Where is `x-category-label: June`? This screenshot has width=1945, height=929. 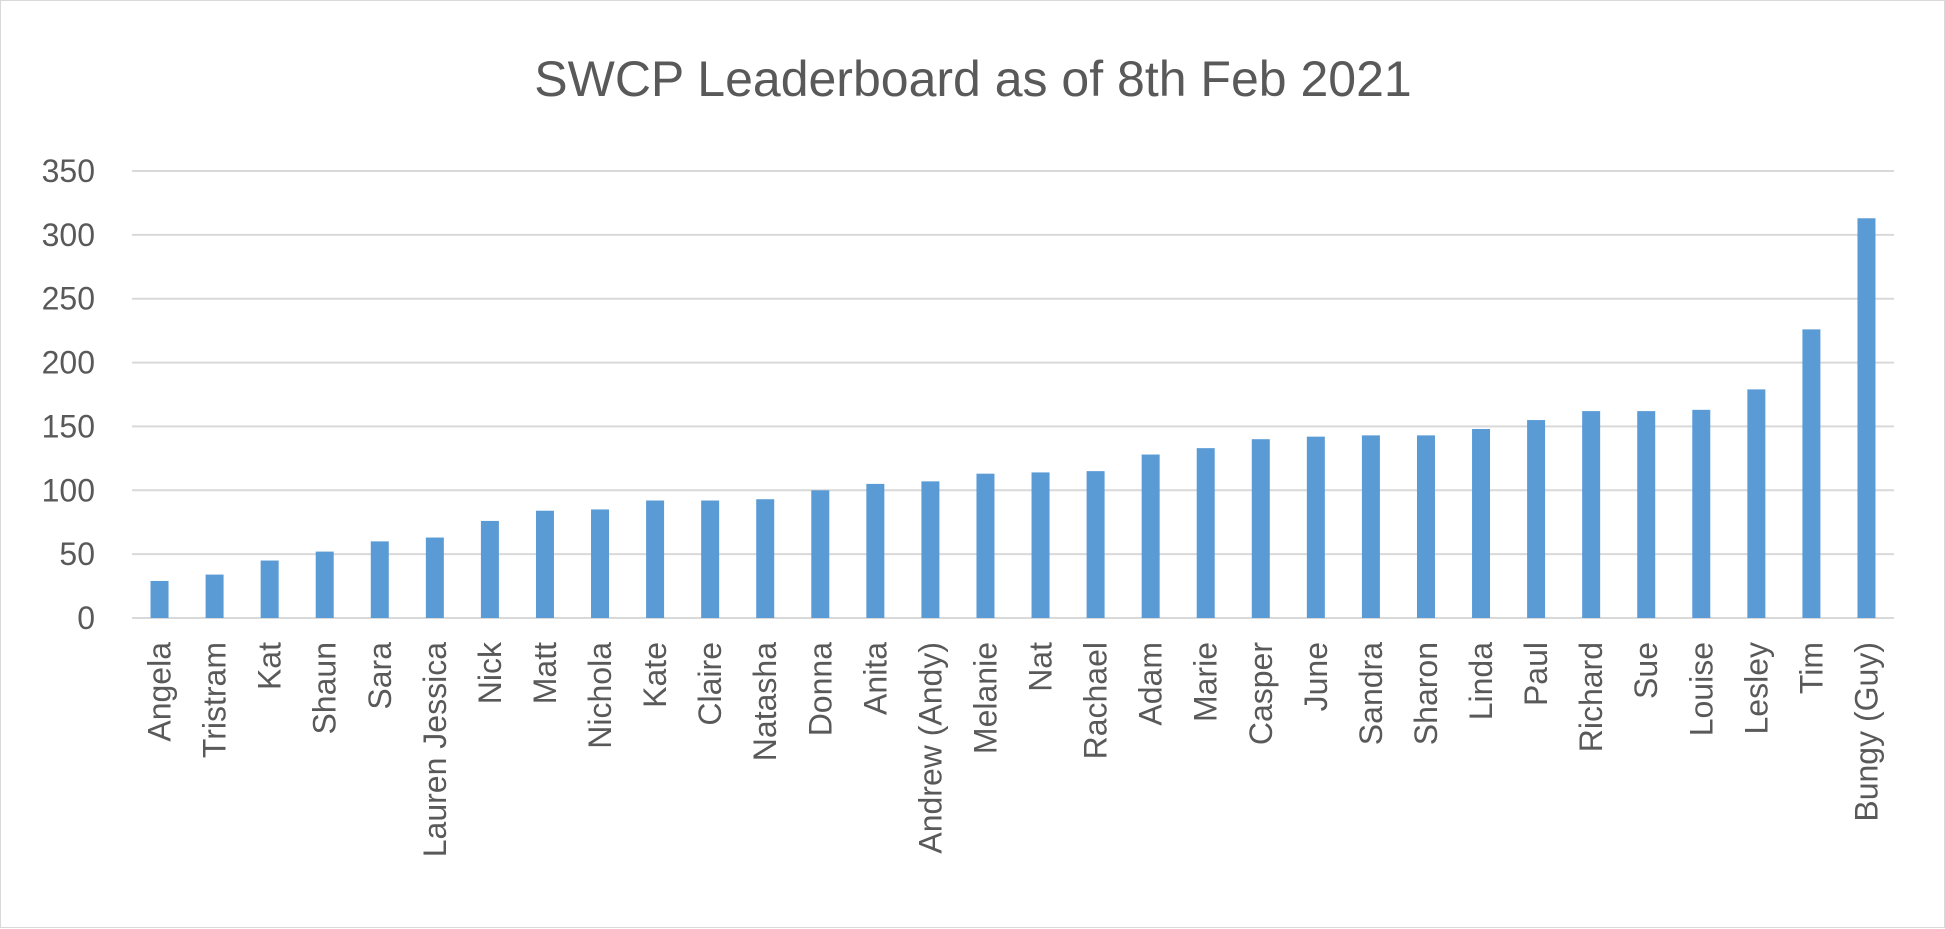
x-category-label: June is located at coordinates (1316, 676).